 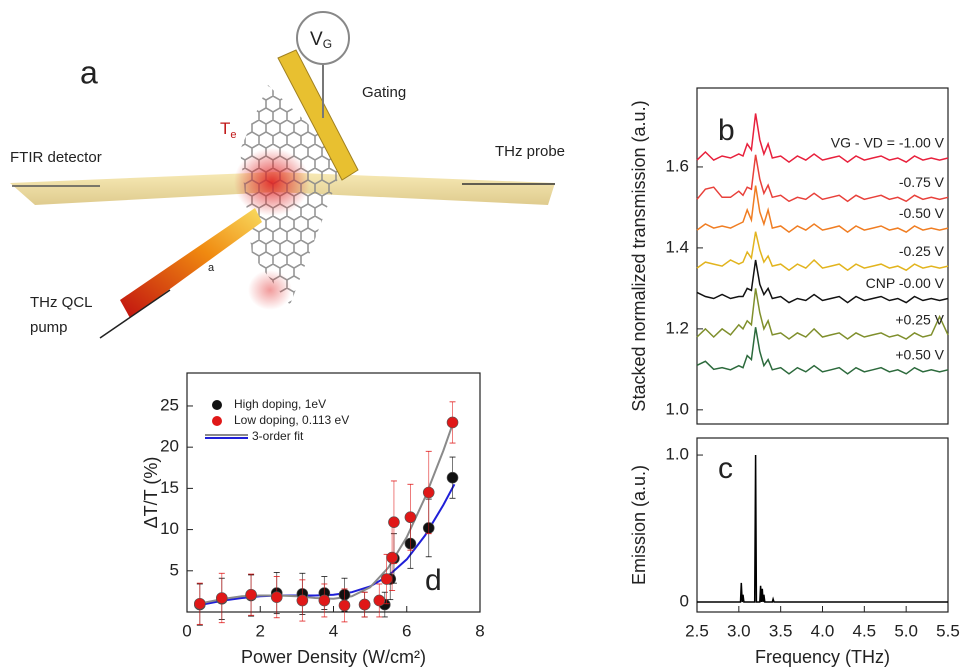 What do you see at coordinates (906, 630) in the screenshot?
I see `x-tick-label: 5.0` at bounding box center [906, 630].